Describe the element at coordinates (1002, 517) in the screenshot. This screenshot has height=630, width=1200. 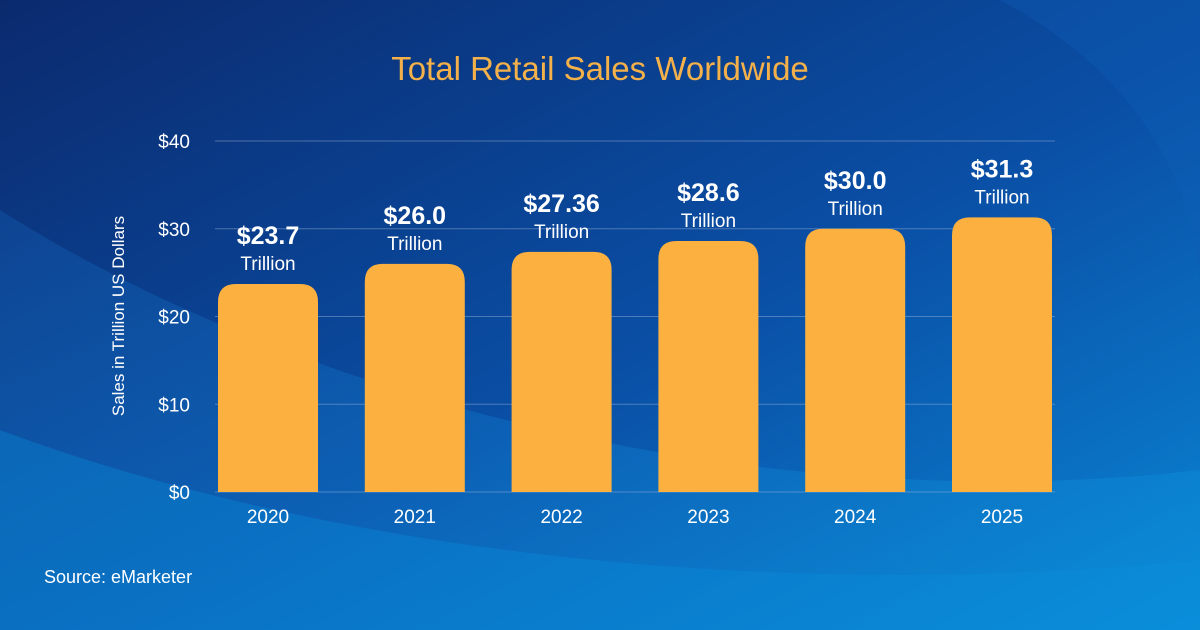
I see `x-tick-label: 2025` at that location.